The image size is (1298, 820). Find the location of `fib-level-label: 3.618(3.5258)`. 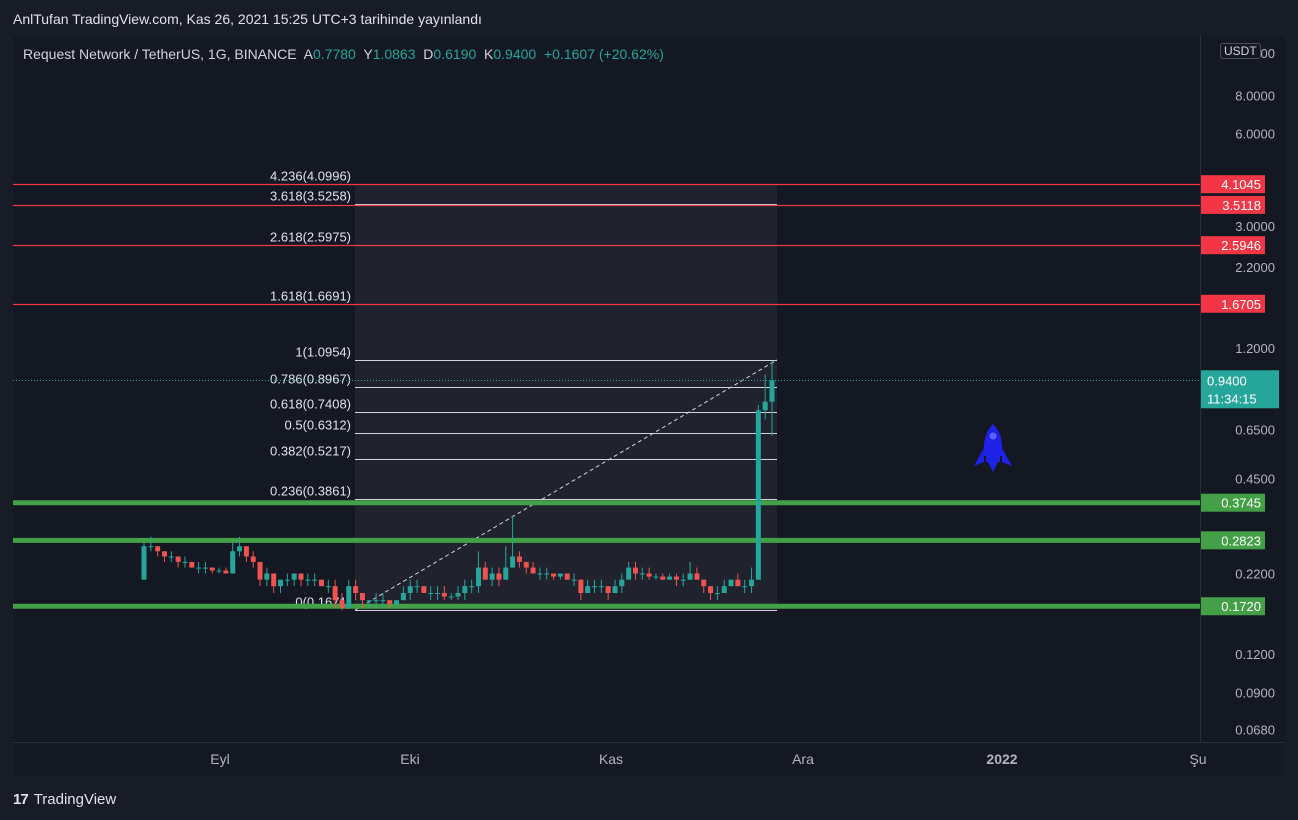

fib-level-label: 3.618(3.5258) is located at coordinates (310, 196).